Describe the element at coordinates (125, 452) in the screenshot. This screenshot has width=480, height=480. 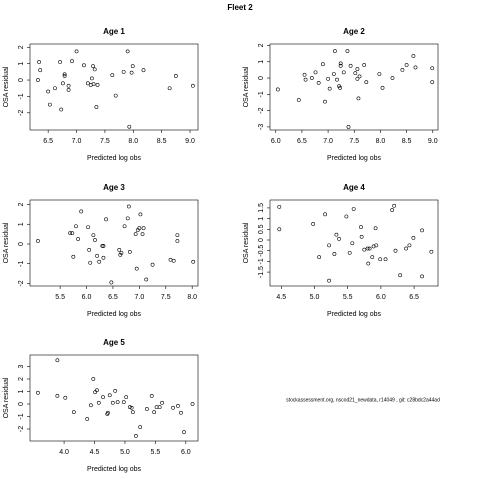
I see `x-tick-label: 5.0` at that location.